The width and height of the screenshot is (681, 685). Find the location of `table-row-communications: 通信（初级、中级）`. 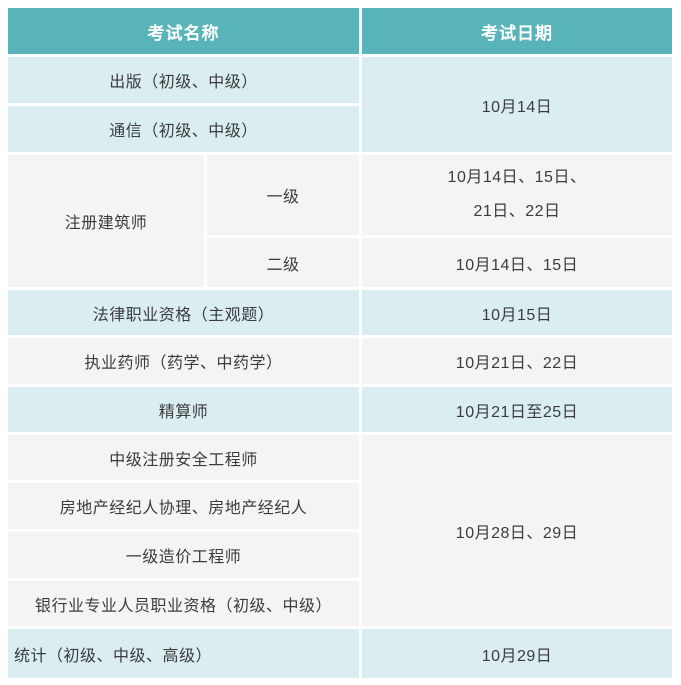

table-row-communications: 通信（初级、中级） is located at coordinates (340, 129).